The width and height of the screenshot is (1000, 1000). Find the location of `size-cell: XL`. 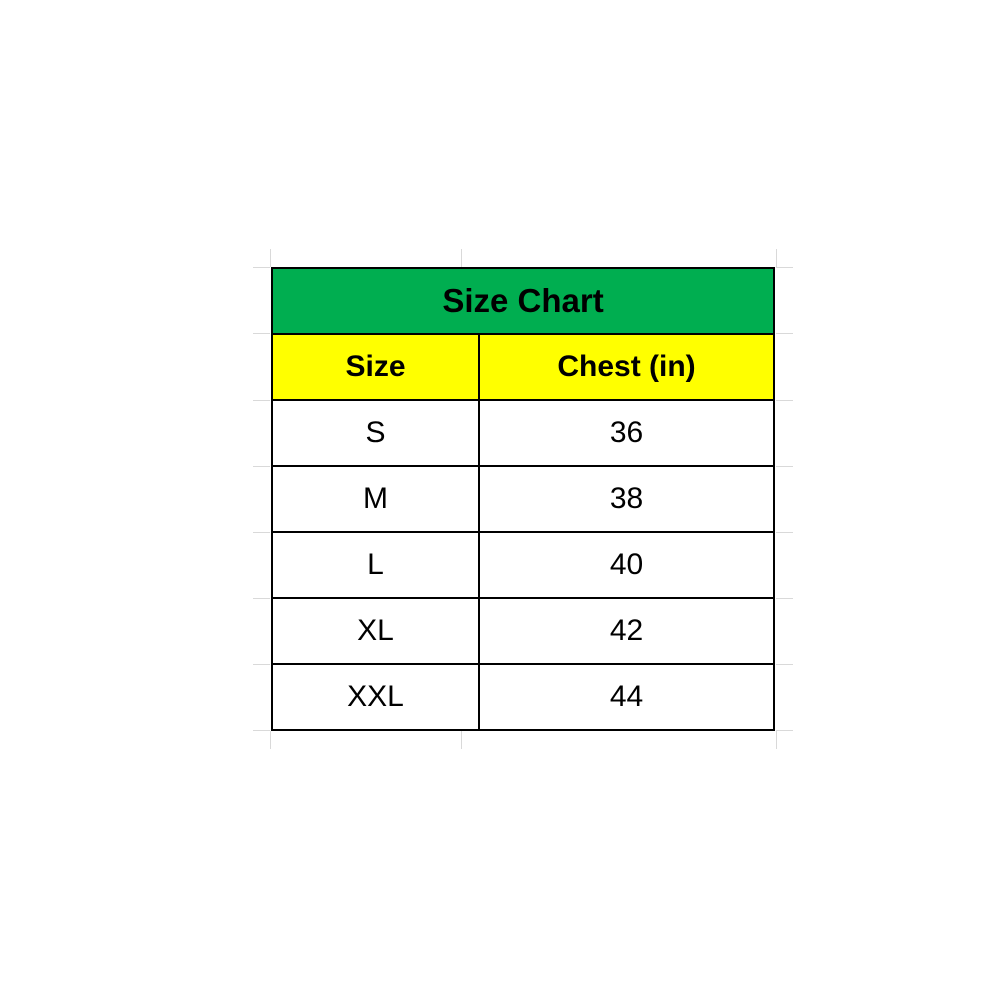

size-cell: XL is located at coordinates (375, 630).